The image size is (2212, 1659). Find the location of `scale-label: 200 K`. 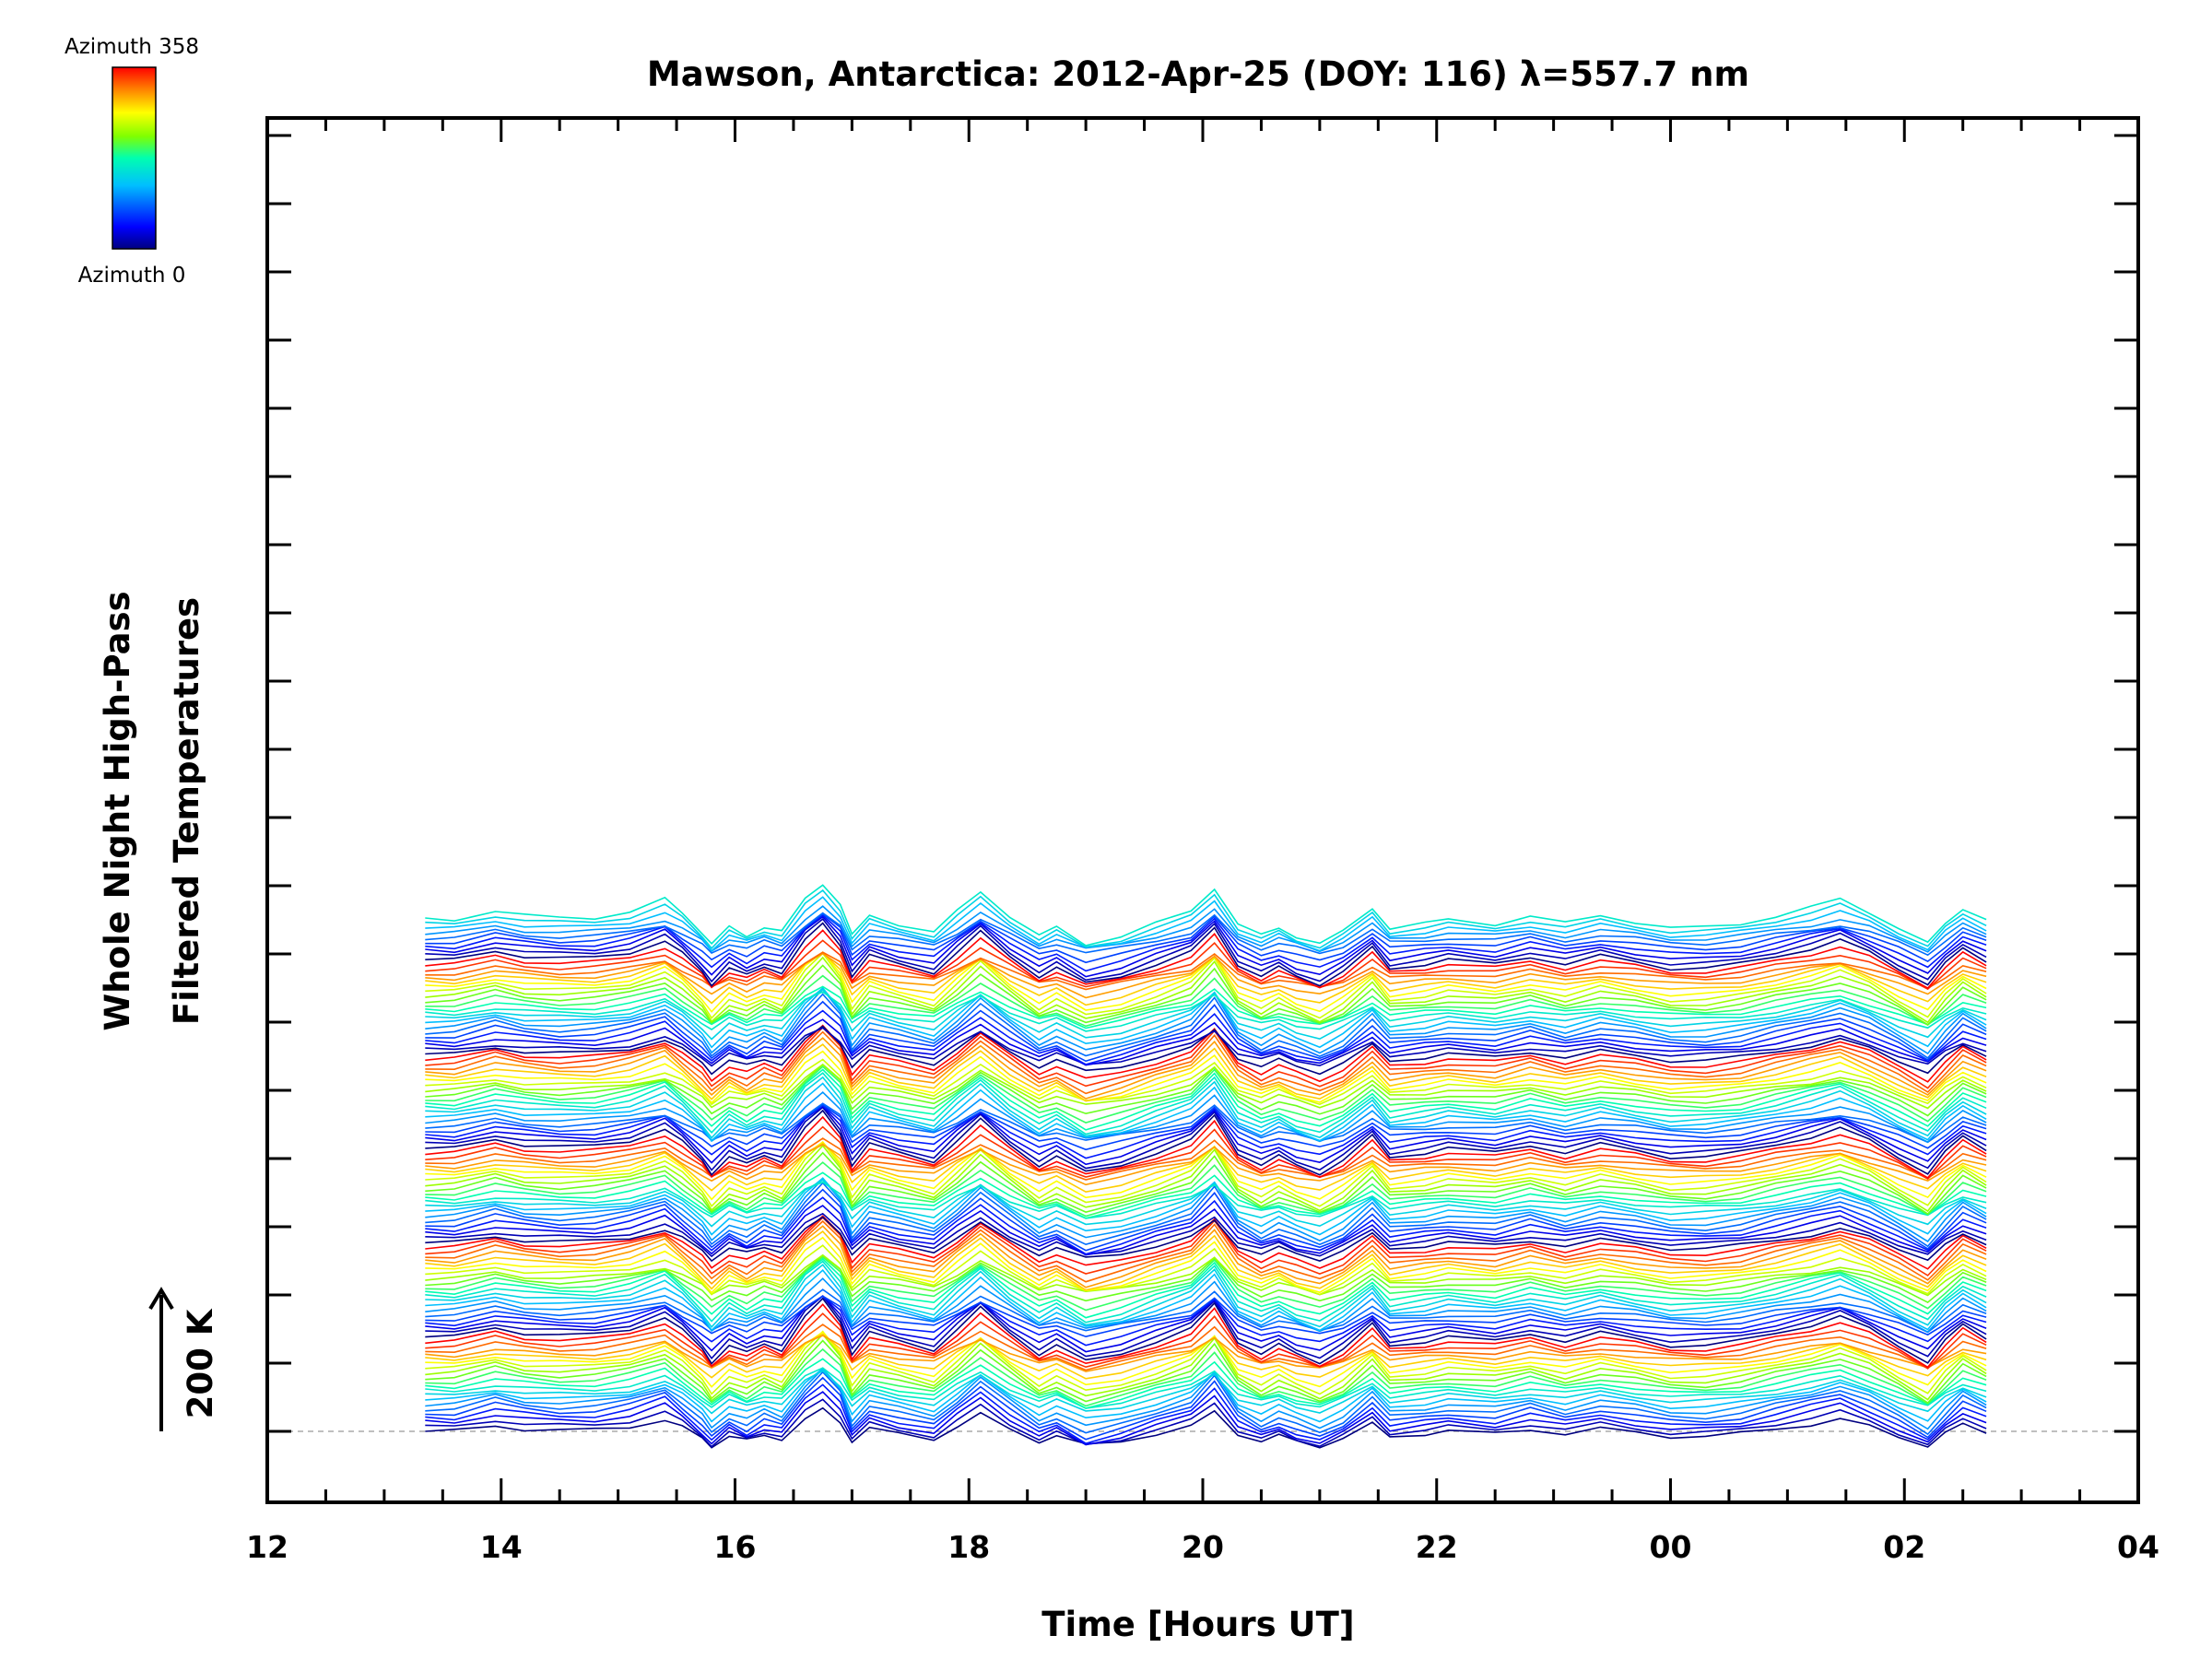

scale-label: 200 K is located at coordinates (200, 1363).